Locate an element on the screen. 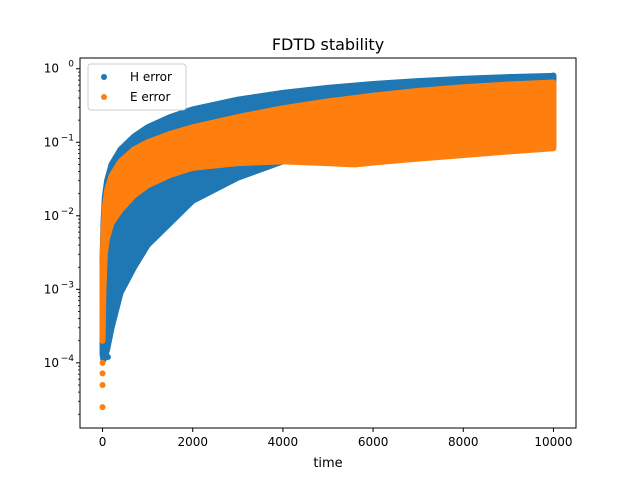 The image size is (640, 480). legend: H error E error is located at coordinates (137, 87).